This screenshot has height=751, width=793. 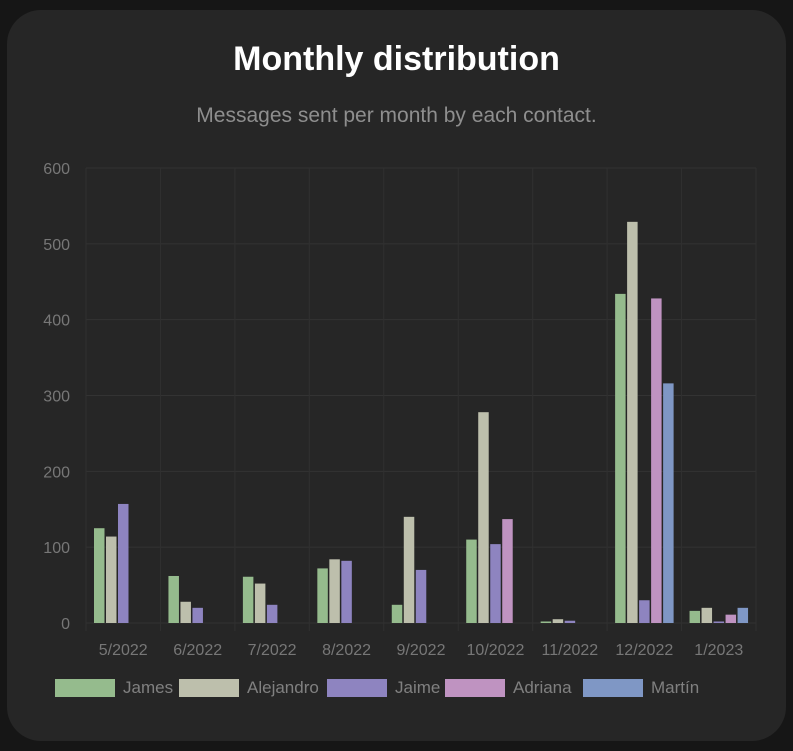 What do you see at coordinates (570, 650) in the screenshot?
I see `x-tick-label: 11/2022` at bounding box center [570, 650].